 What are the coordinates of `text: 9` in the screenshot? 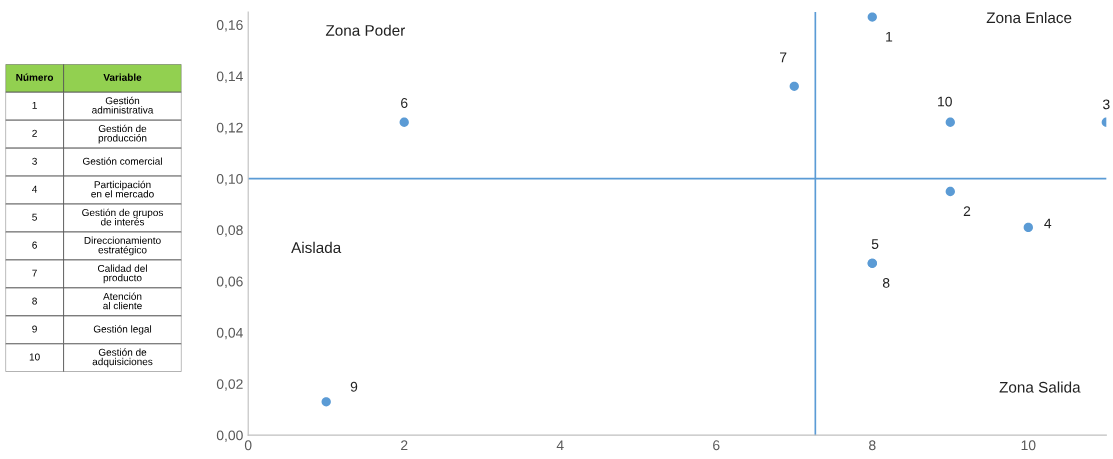 It's located at (34, 329).